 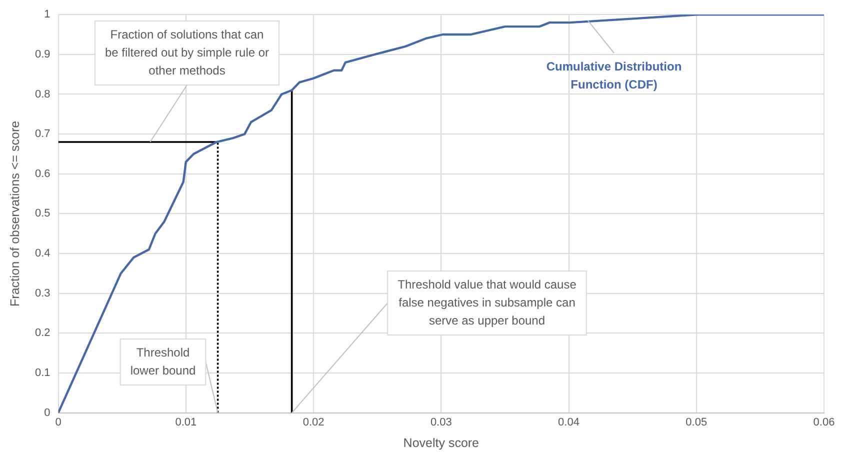 I want to click on x-tick-label: 0.04, so click(x=569, y=422).